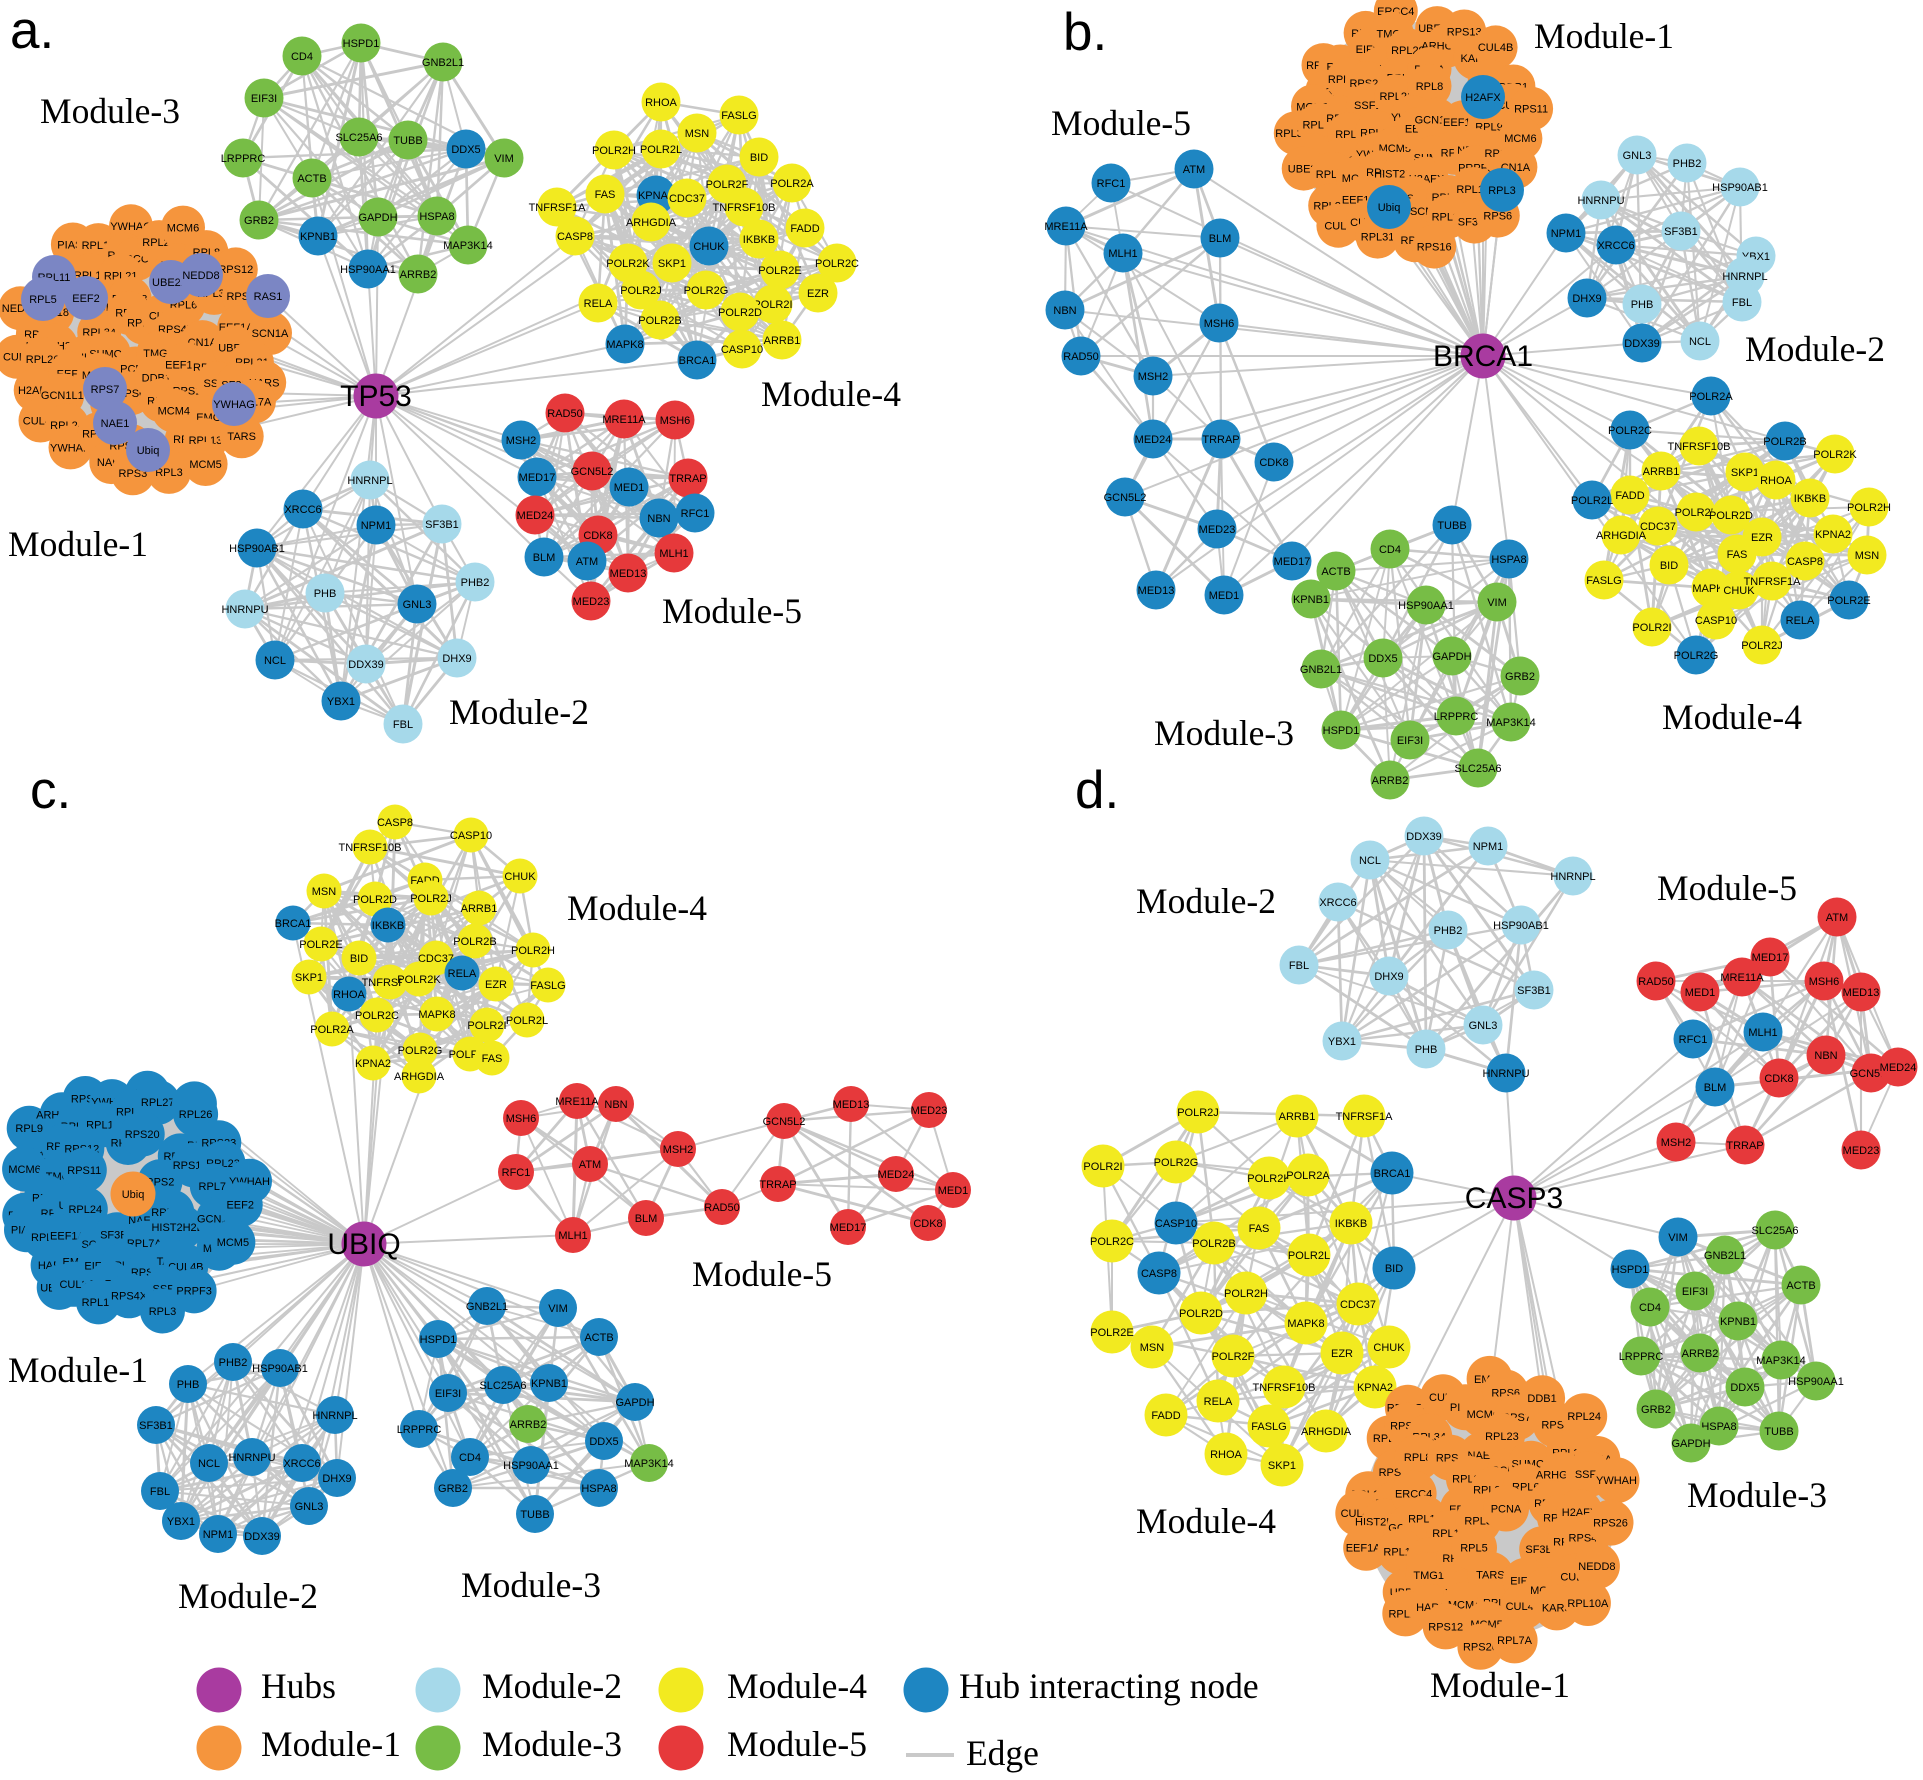 Image resolution: width=1923 pixels, height=1780 pixels. I want to click on svg-text: Module-2, so click(1815, 349).